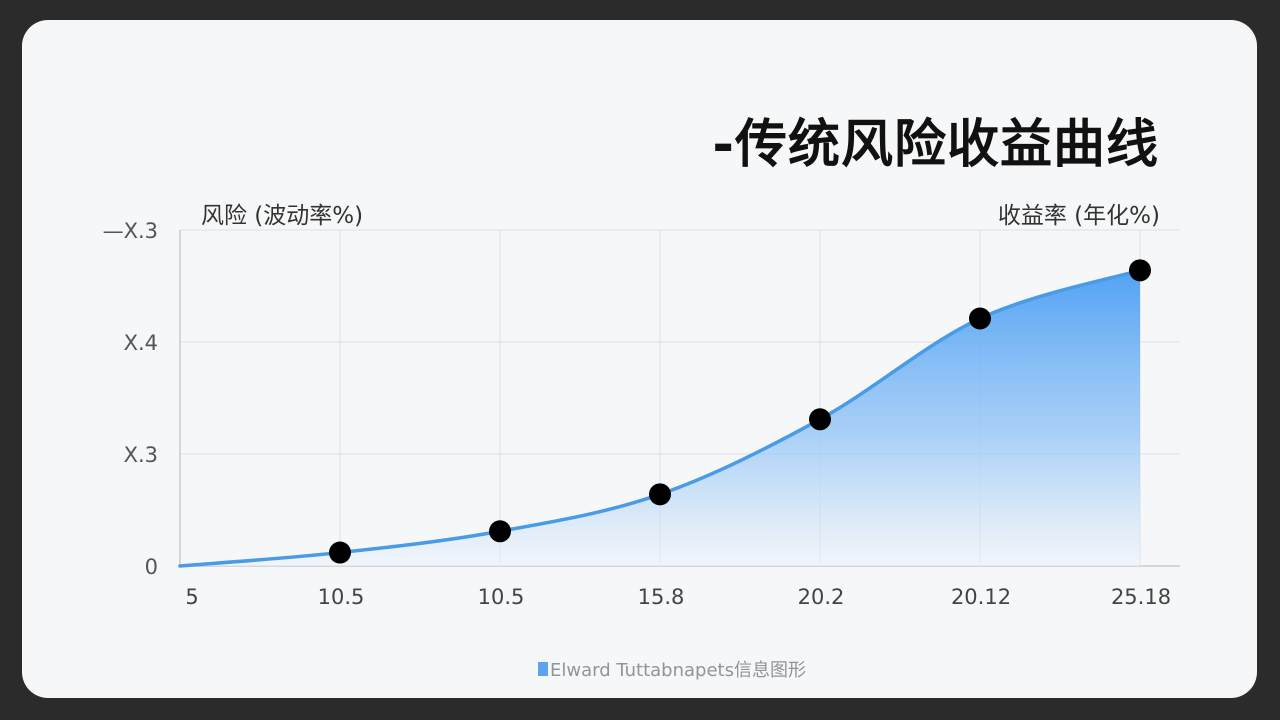  What do you see at coordinates (661, 597) in the screenshot?
I see `x-tick-label: 15.8` at bounding box center [661, 597].